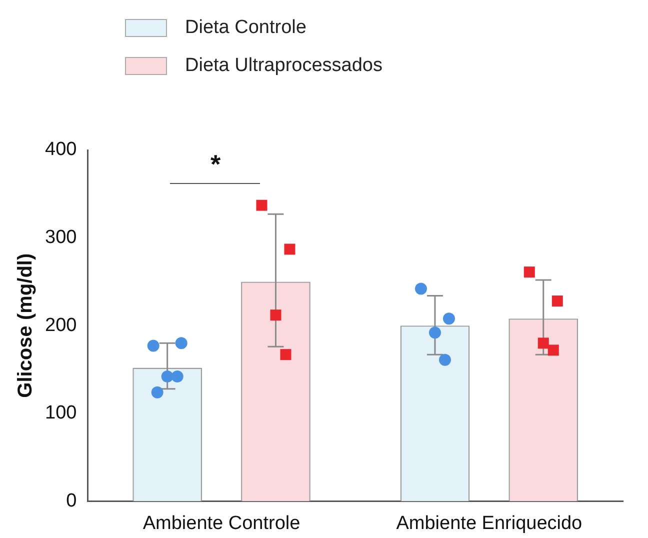 Image resolution: width=648 pixels, height=538 pixels. I want to click on y-axis-title: Glicose (mg/dl), so click(25, 325).